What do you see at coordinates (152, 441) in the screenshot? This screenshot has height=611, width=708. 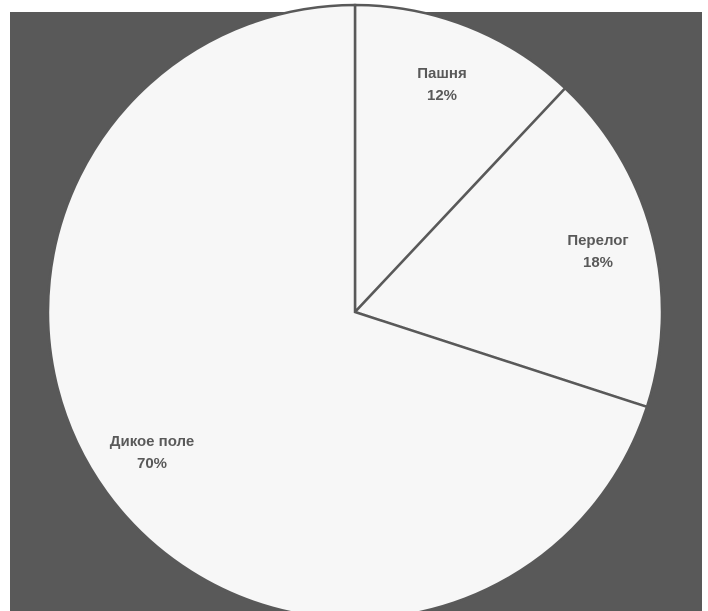 I see `slice-label-category: Дикое поле` at bounding box center [152, 441].